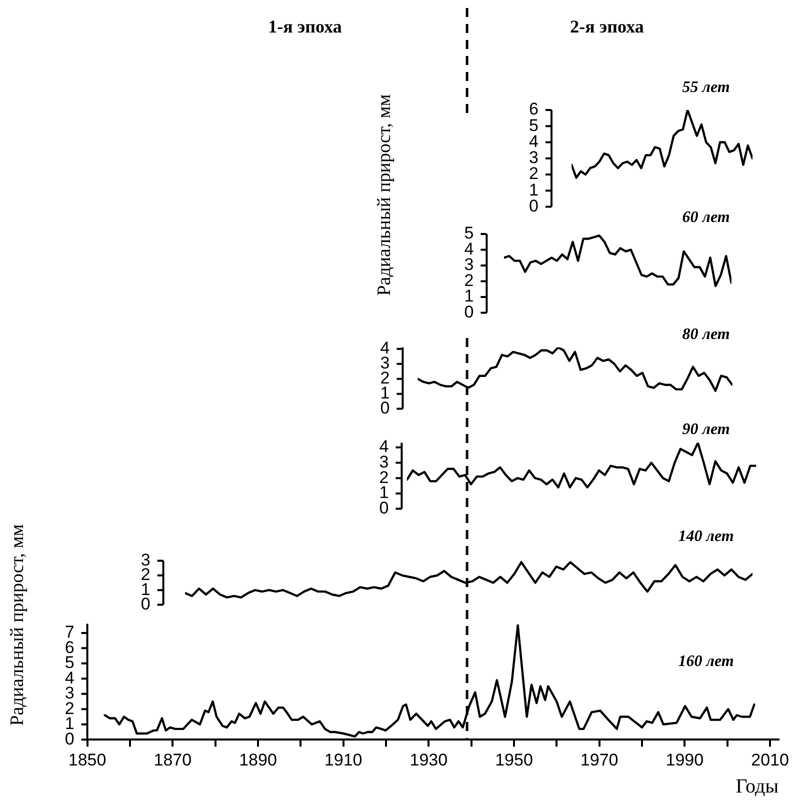 The height and width of the screenshot is (805, 808). I want to click on x-tick-label: 1870, so click(173, 760).